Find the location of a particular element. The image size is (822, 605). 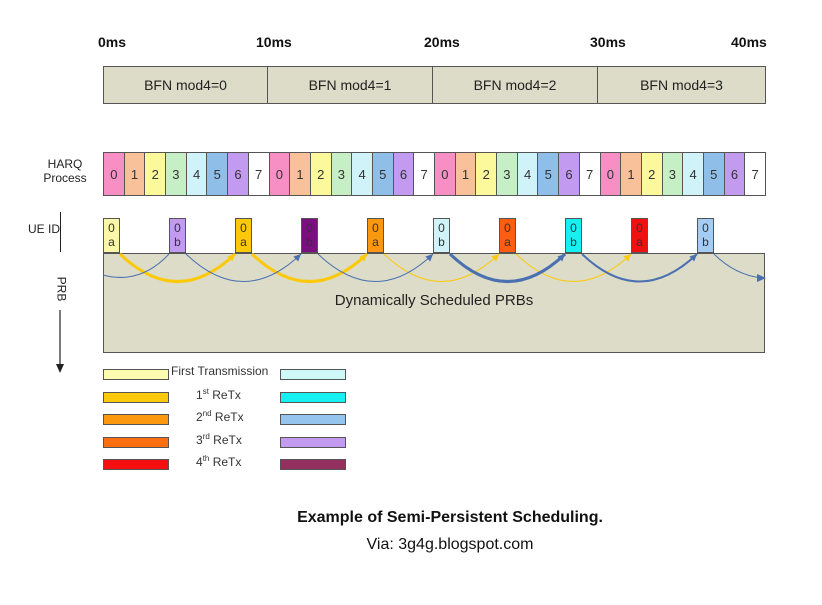

harq-label: HARQ Process is located at coordinates (65, 171).